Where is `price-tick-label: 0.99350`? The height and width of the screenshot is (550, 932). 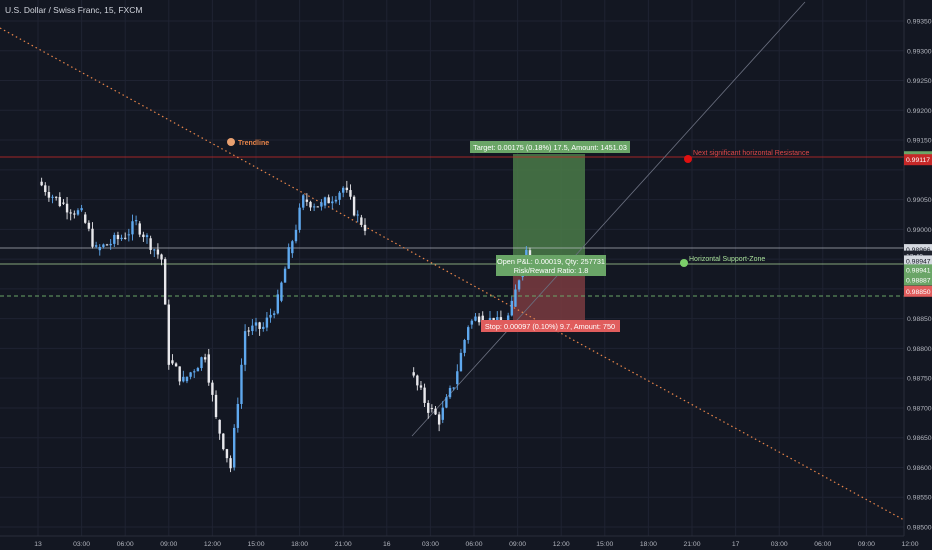
price-tick-label: 0.99350 is located at coordinates (919, 22).